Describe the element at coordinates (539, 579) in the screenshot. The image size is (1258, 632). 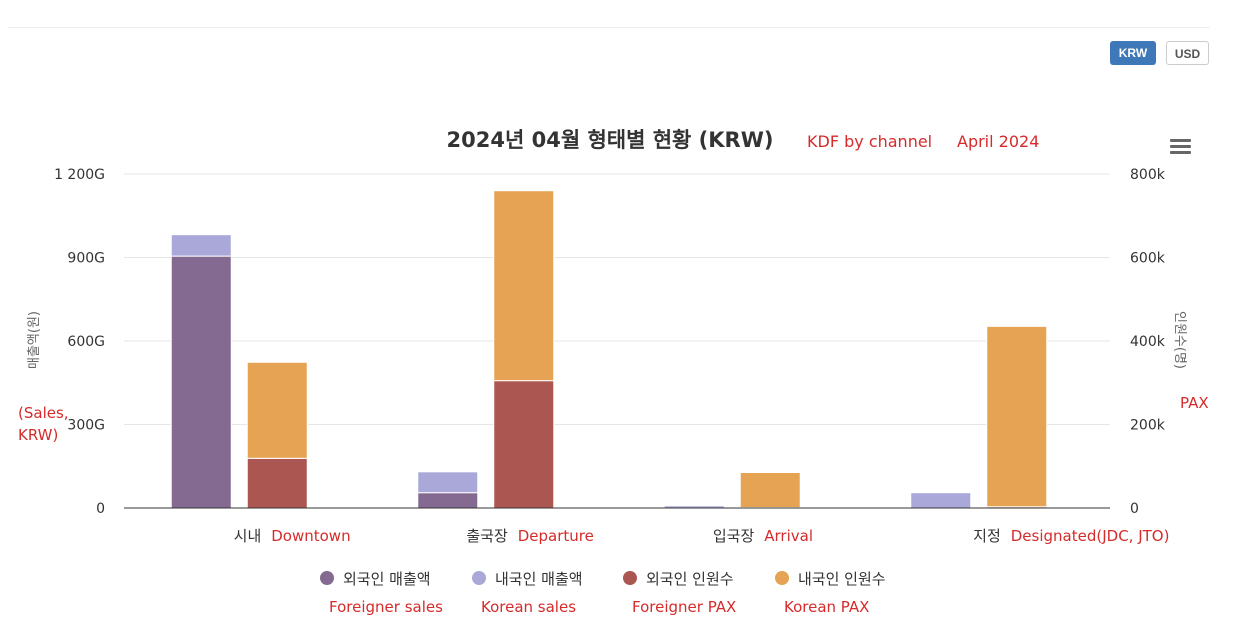
I see `legend-label: 내국인 매출액` at that location.